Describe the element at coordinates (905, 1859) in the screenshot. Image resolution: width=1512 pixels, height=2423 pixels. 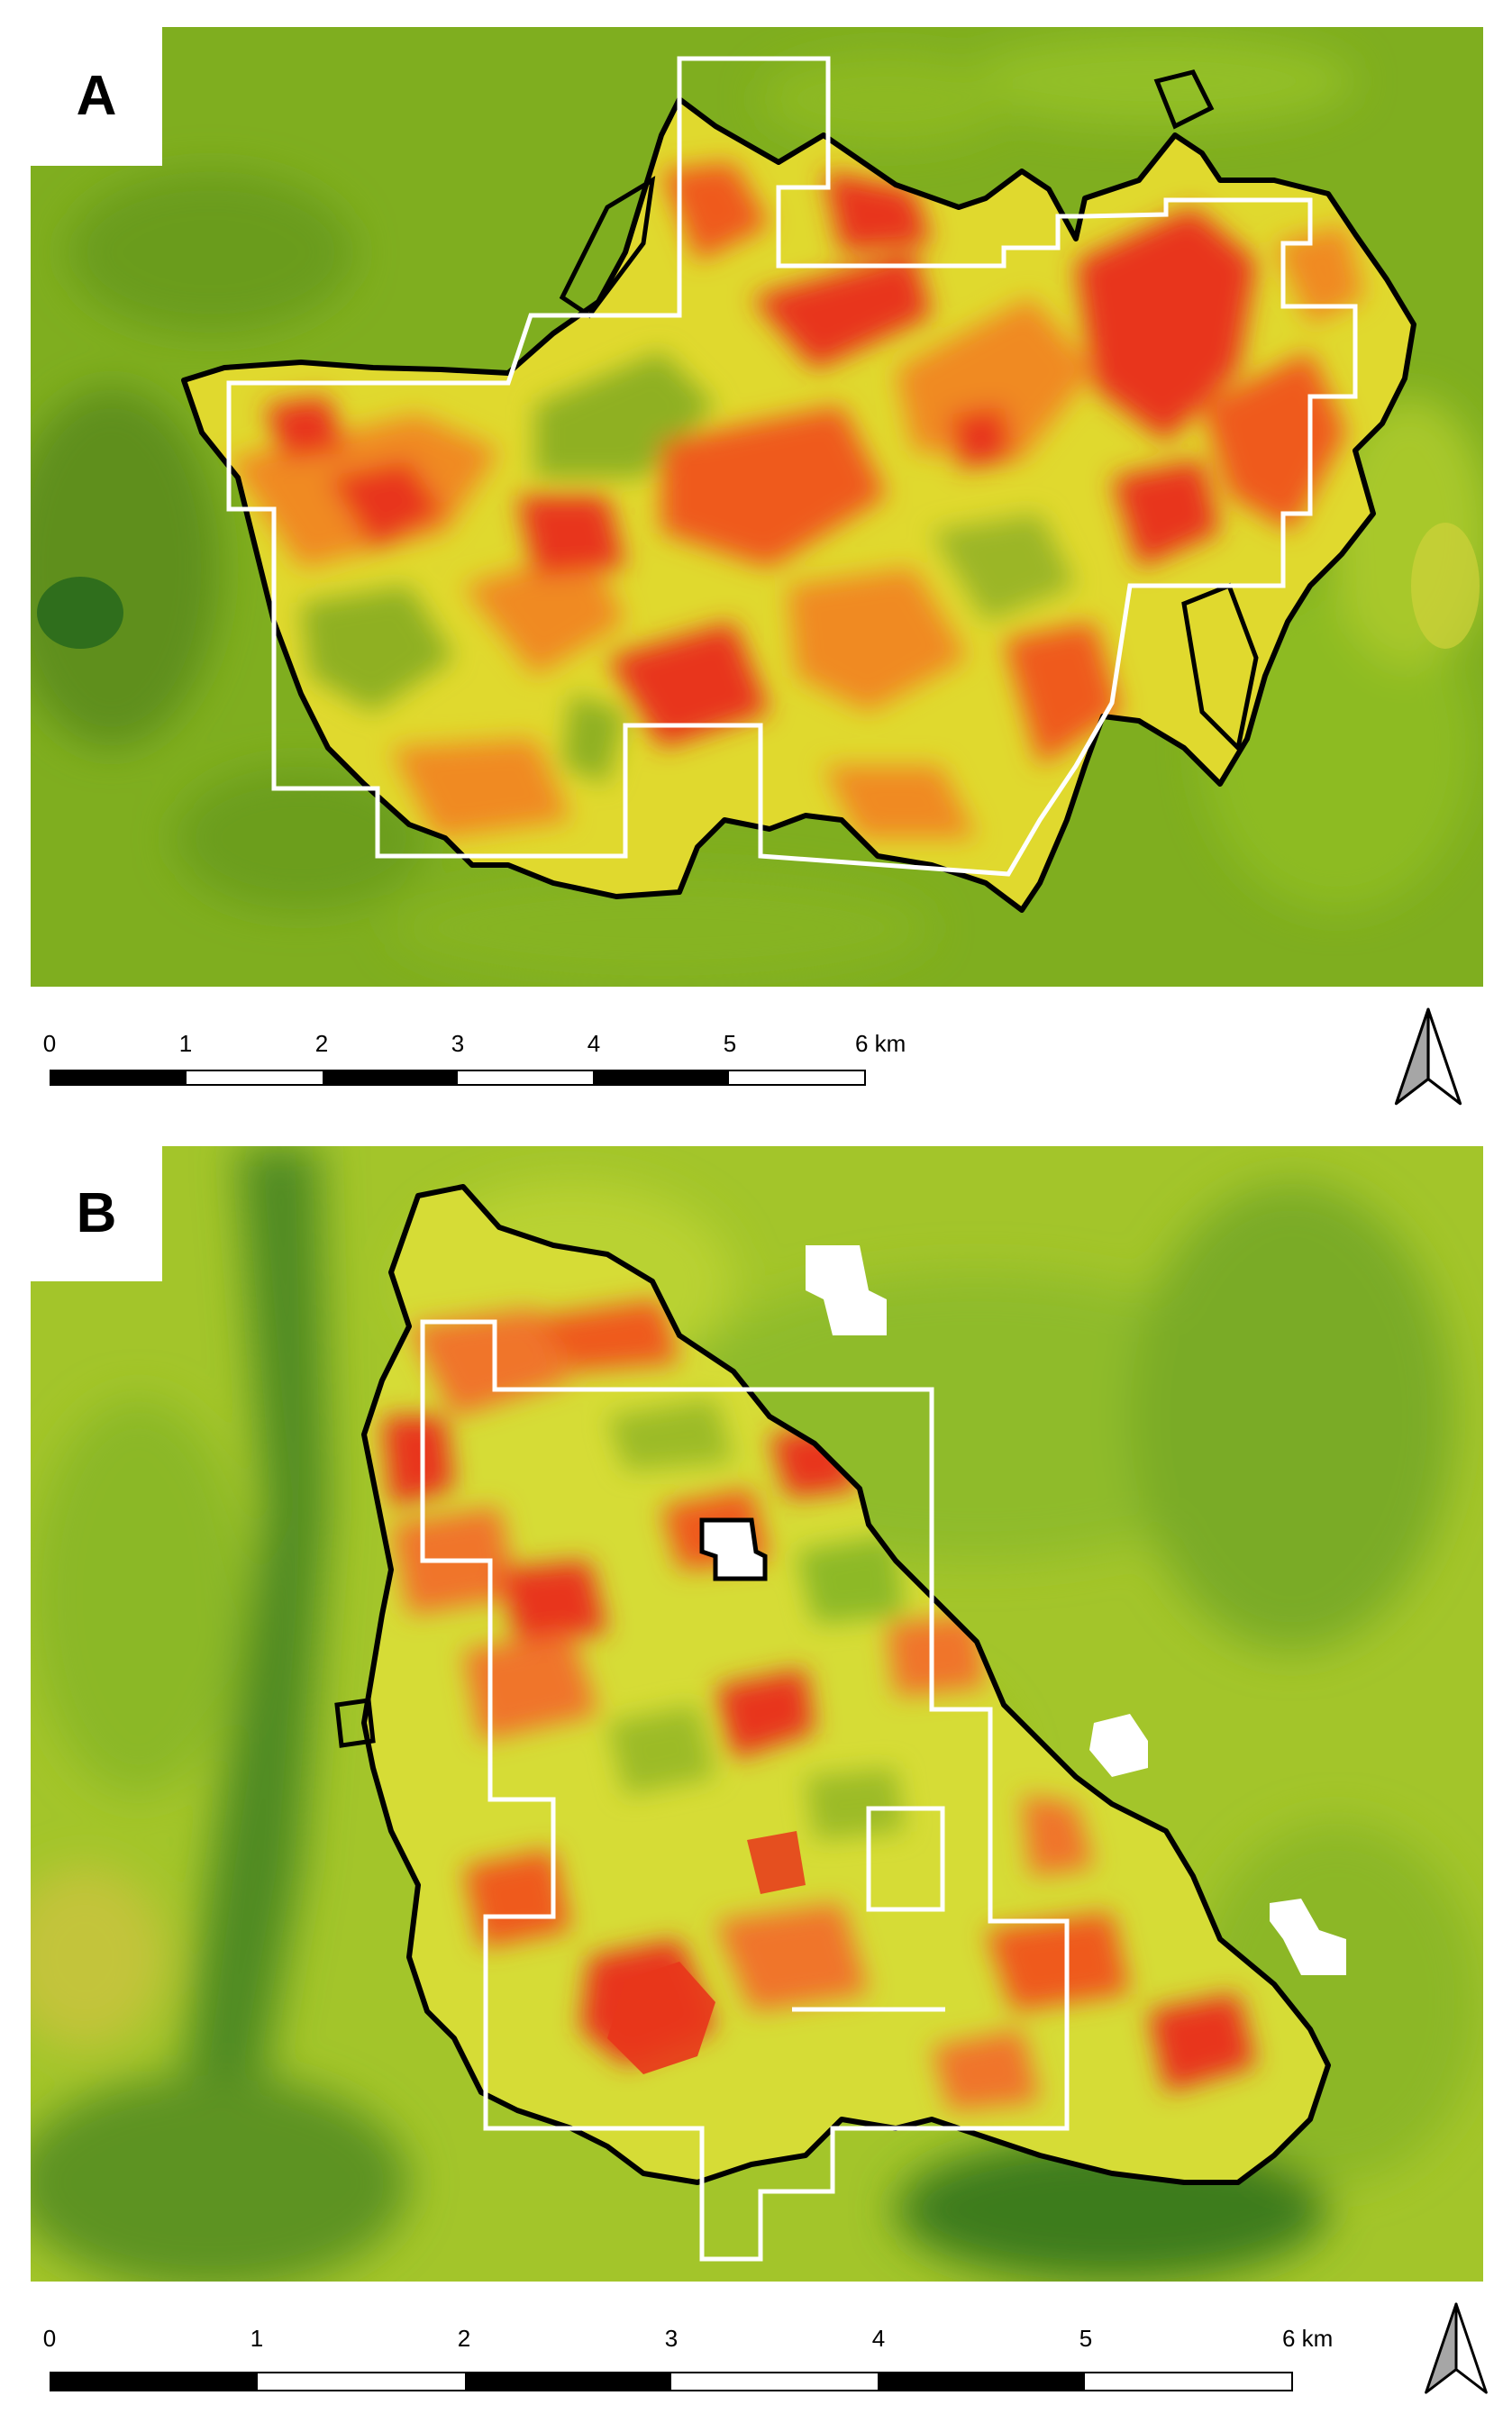
I see `study-block-inner` at that location.